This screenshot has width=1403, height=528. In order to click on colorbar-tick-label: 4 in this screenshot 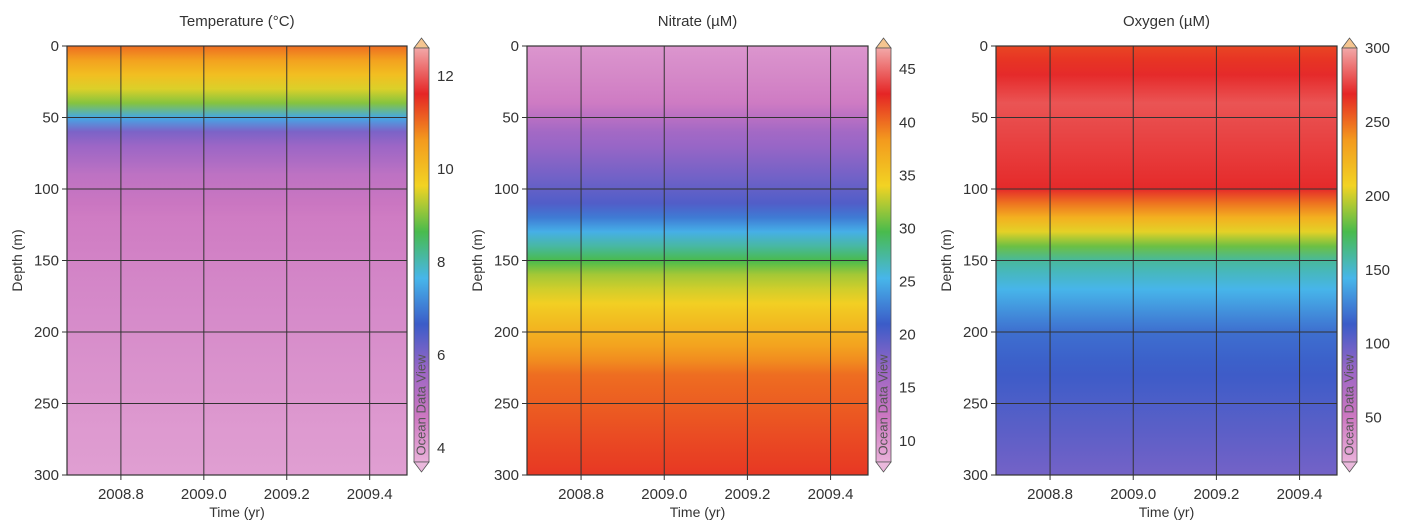, I will do `click(441, 448)`.